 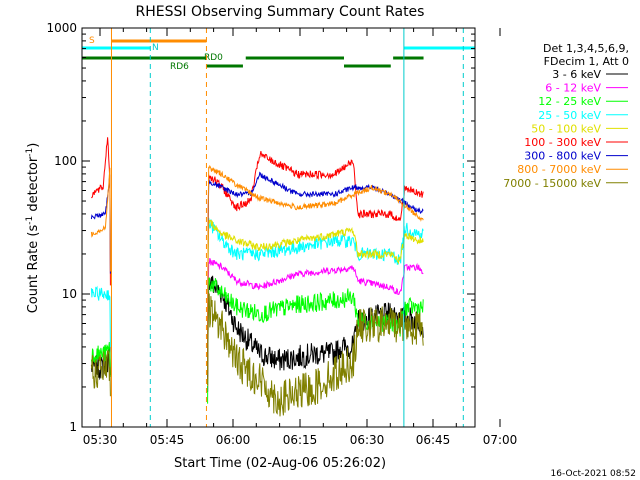 I want to click on x-tick-label-2: 06:00, so click(x=233, y=440).